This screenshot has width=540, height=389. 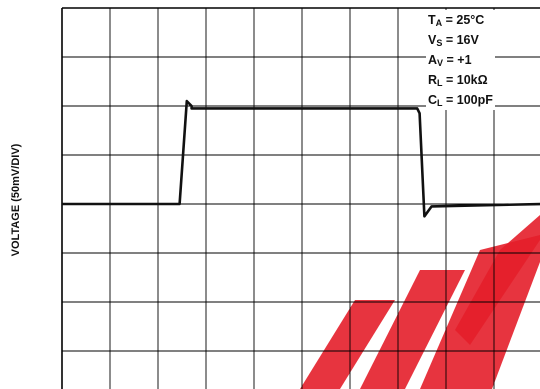 What do you see at coordinates (460, 100) in the screenshot?
I see `condition-4: CL = 100pF` at bounding box center [460, 100].